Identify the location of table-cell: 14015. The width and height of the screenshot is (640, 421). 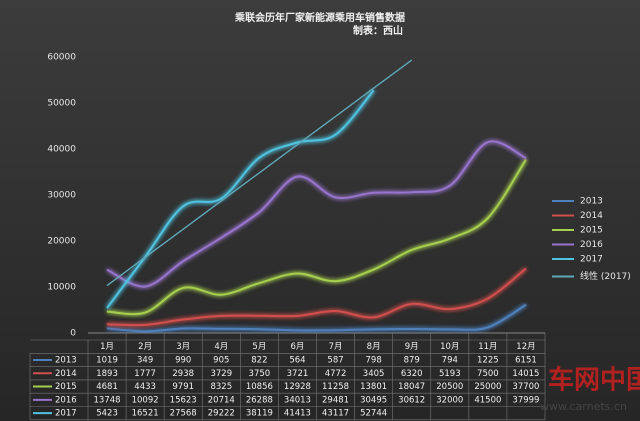
(525, 374).